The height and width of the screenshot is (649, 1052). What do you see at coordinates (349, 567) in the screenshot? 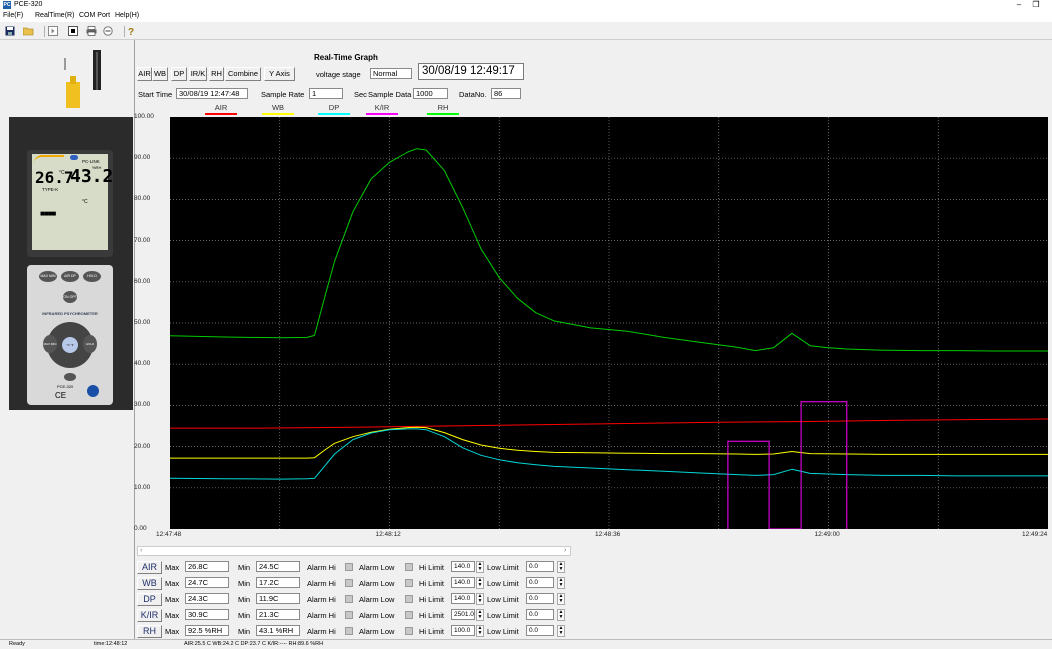
I see `stat-row-0-alarm-hi-checkbox` at bounding box center [349, 567].